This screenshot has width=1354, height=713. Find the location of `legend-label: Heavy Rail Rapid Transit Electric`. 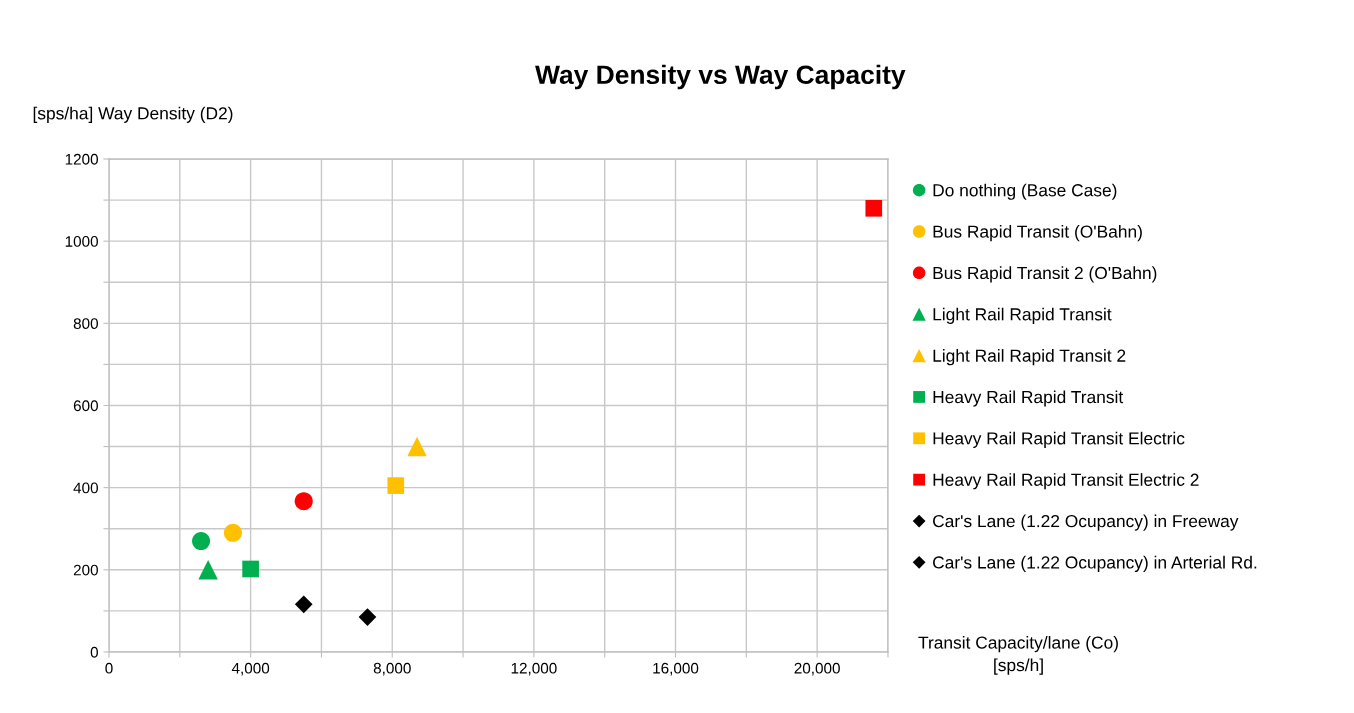

legend-label: Heavy Rail Rapid Transit Electric is located at coordinates (1059, 439).